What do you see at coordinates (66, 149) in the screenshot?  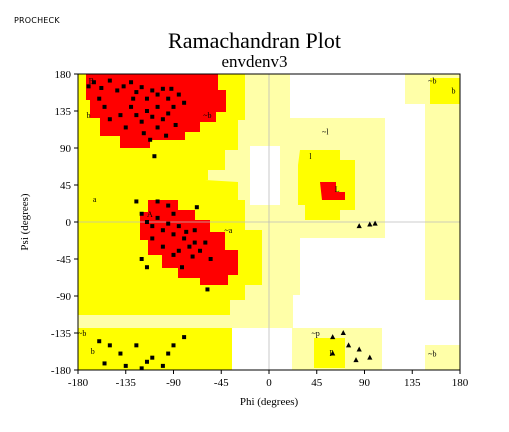 I see `y-tick-label: 90` at bounding box center [66, 149].